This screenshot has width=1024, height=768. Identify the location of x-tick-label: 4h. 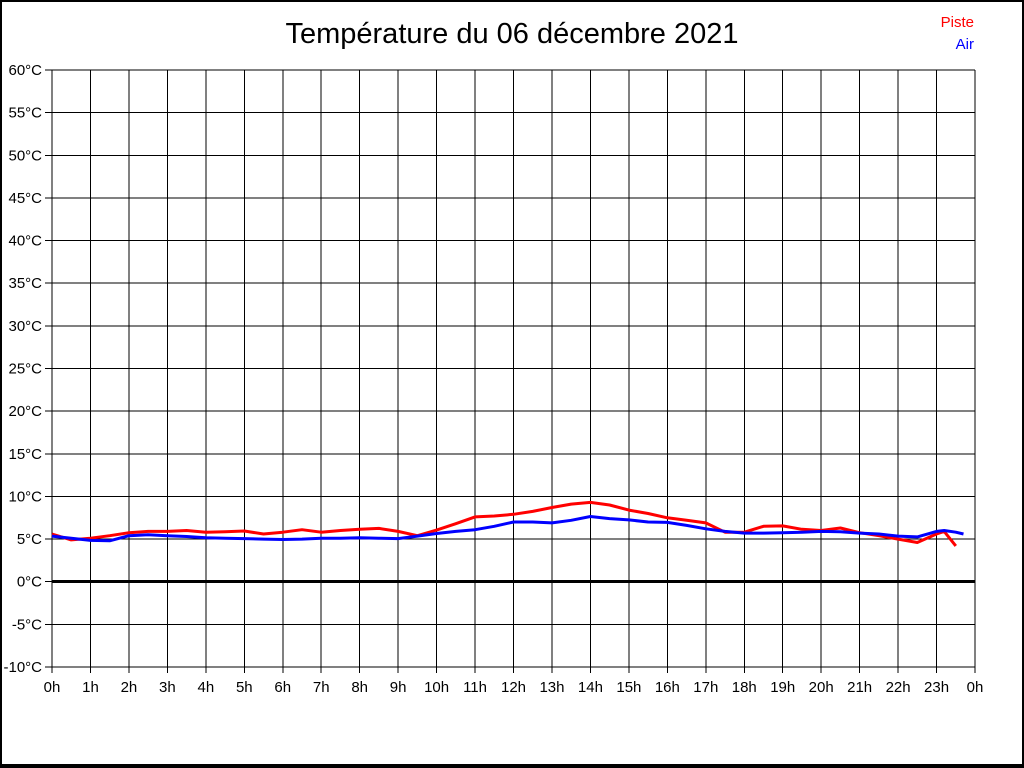
(205, 687).